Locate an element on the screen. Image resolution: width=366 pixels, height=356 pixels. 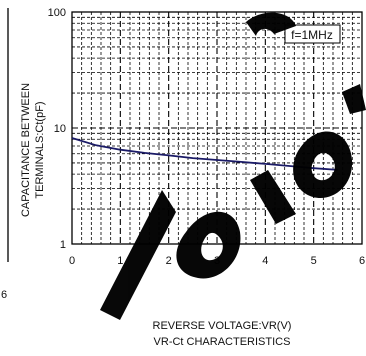
y-tick-label: 10 is located at coordinates (60, 129).